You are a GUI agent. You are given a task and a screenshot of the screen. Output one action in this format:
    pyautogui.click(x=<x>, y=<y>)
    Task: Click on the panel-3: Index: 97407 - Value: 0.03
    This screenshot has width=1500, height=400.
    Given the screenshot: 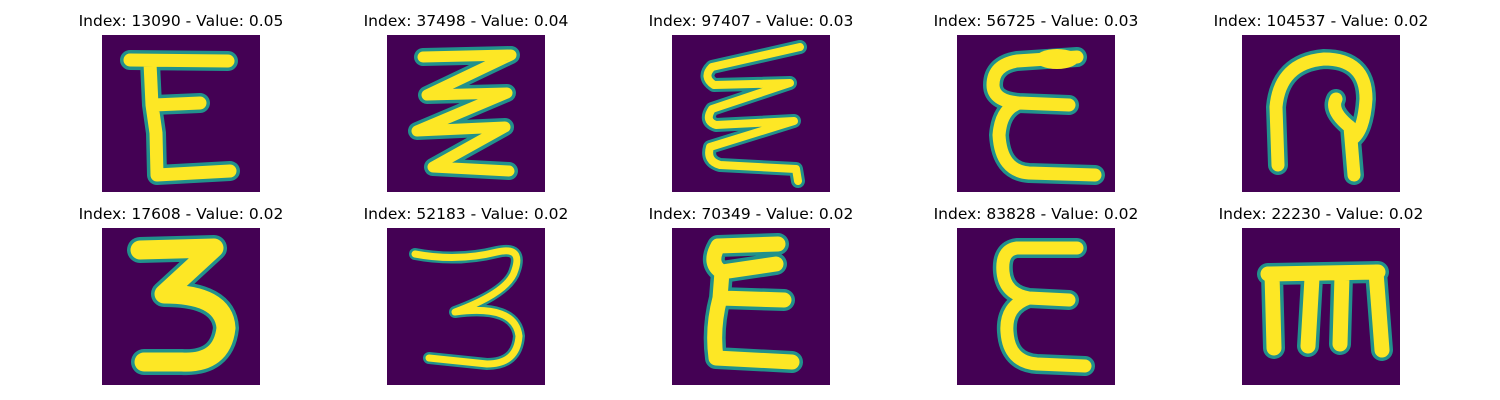 What is the action you would take?
    pyautogui.click(x=751, y=106)
    